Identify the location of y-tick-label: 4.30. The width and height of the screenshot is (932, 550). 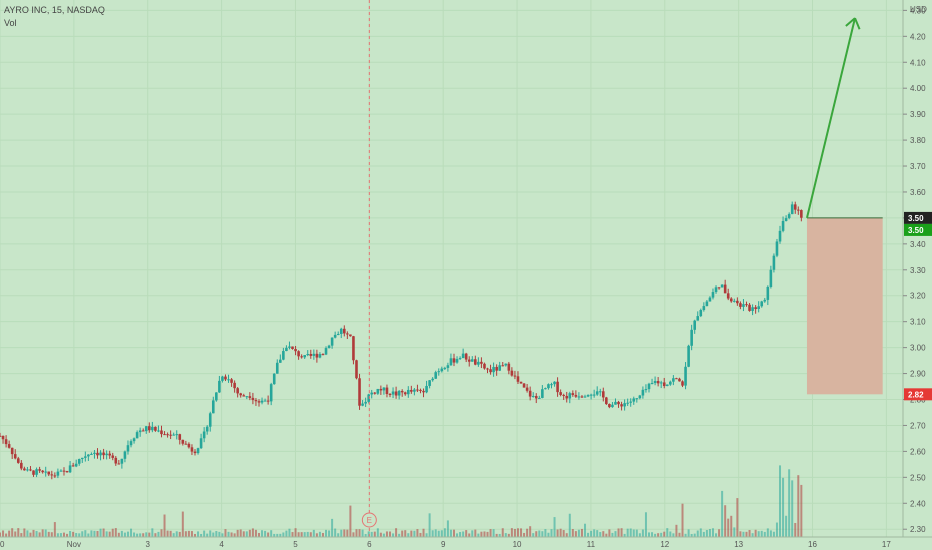
(918, 10).